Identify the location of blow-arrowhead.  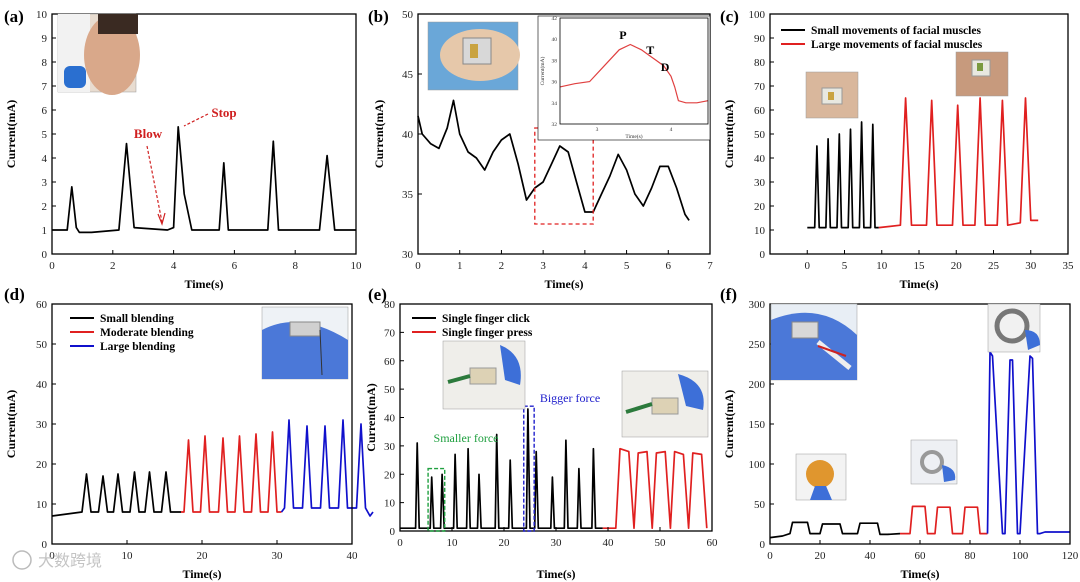
(161, 219).